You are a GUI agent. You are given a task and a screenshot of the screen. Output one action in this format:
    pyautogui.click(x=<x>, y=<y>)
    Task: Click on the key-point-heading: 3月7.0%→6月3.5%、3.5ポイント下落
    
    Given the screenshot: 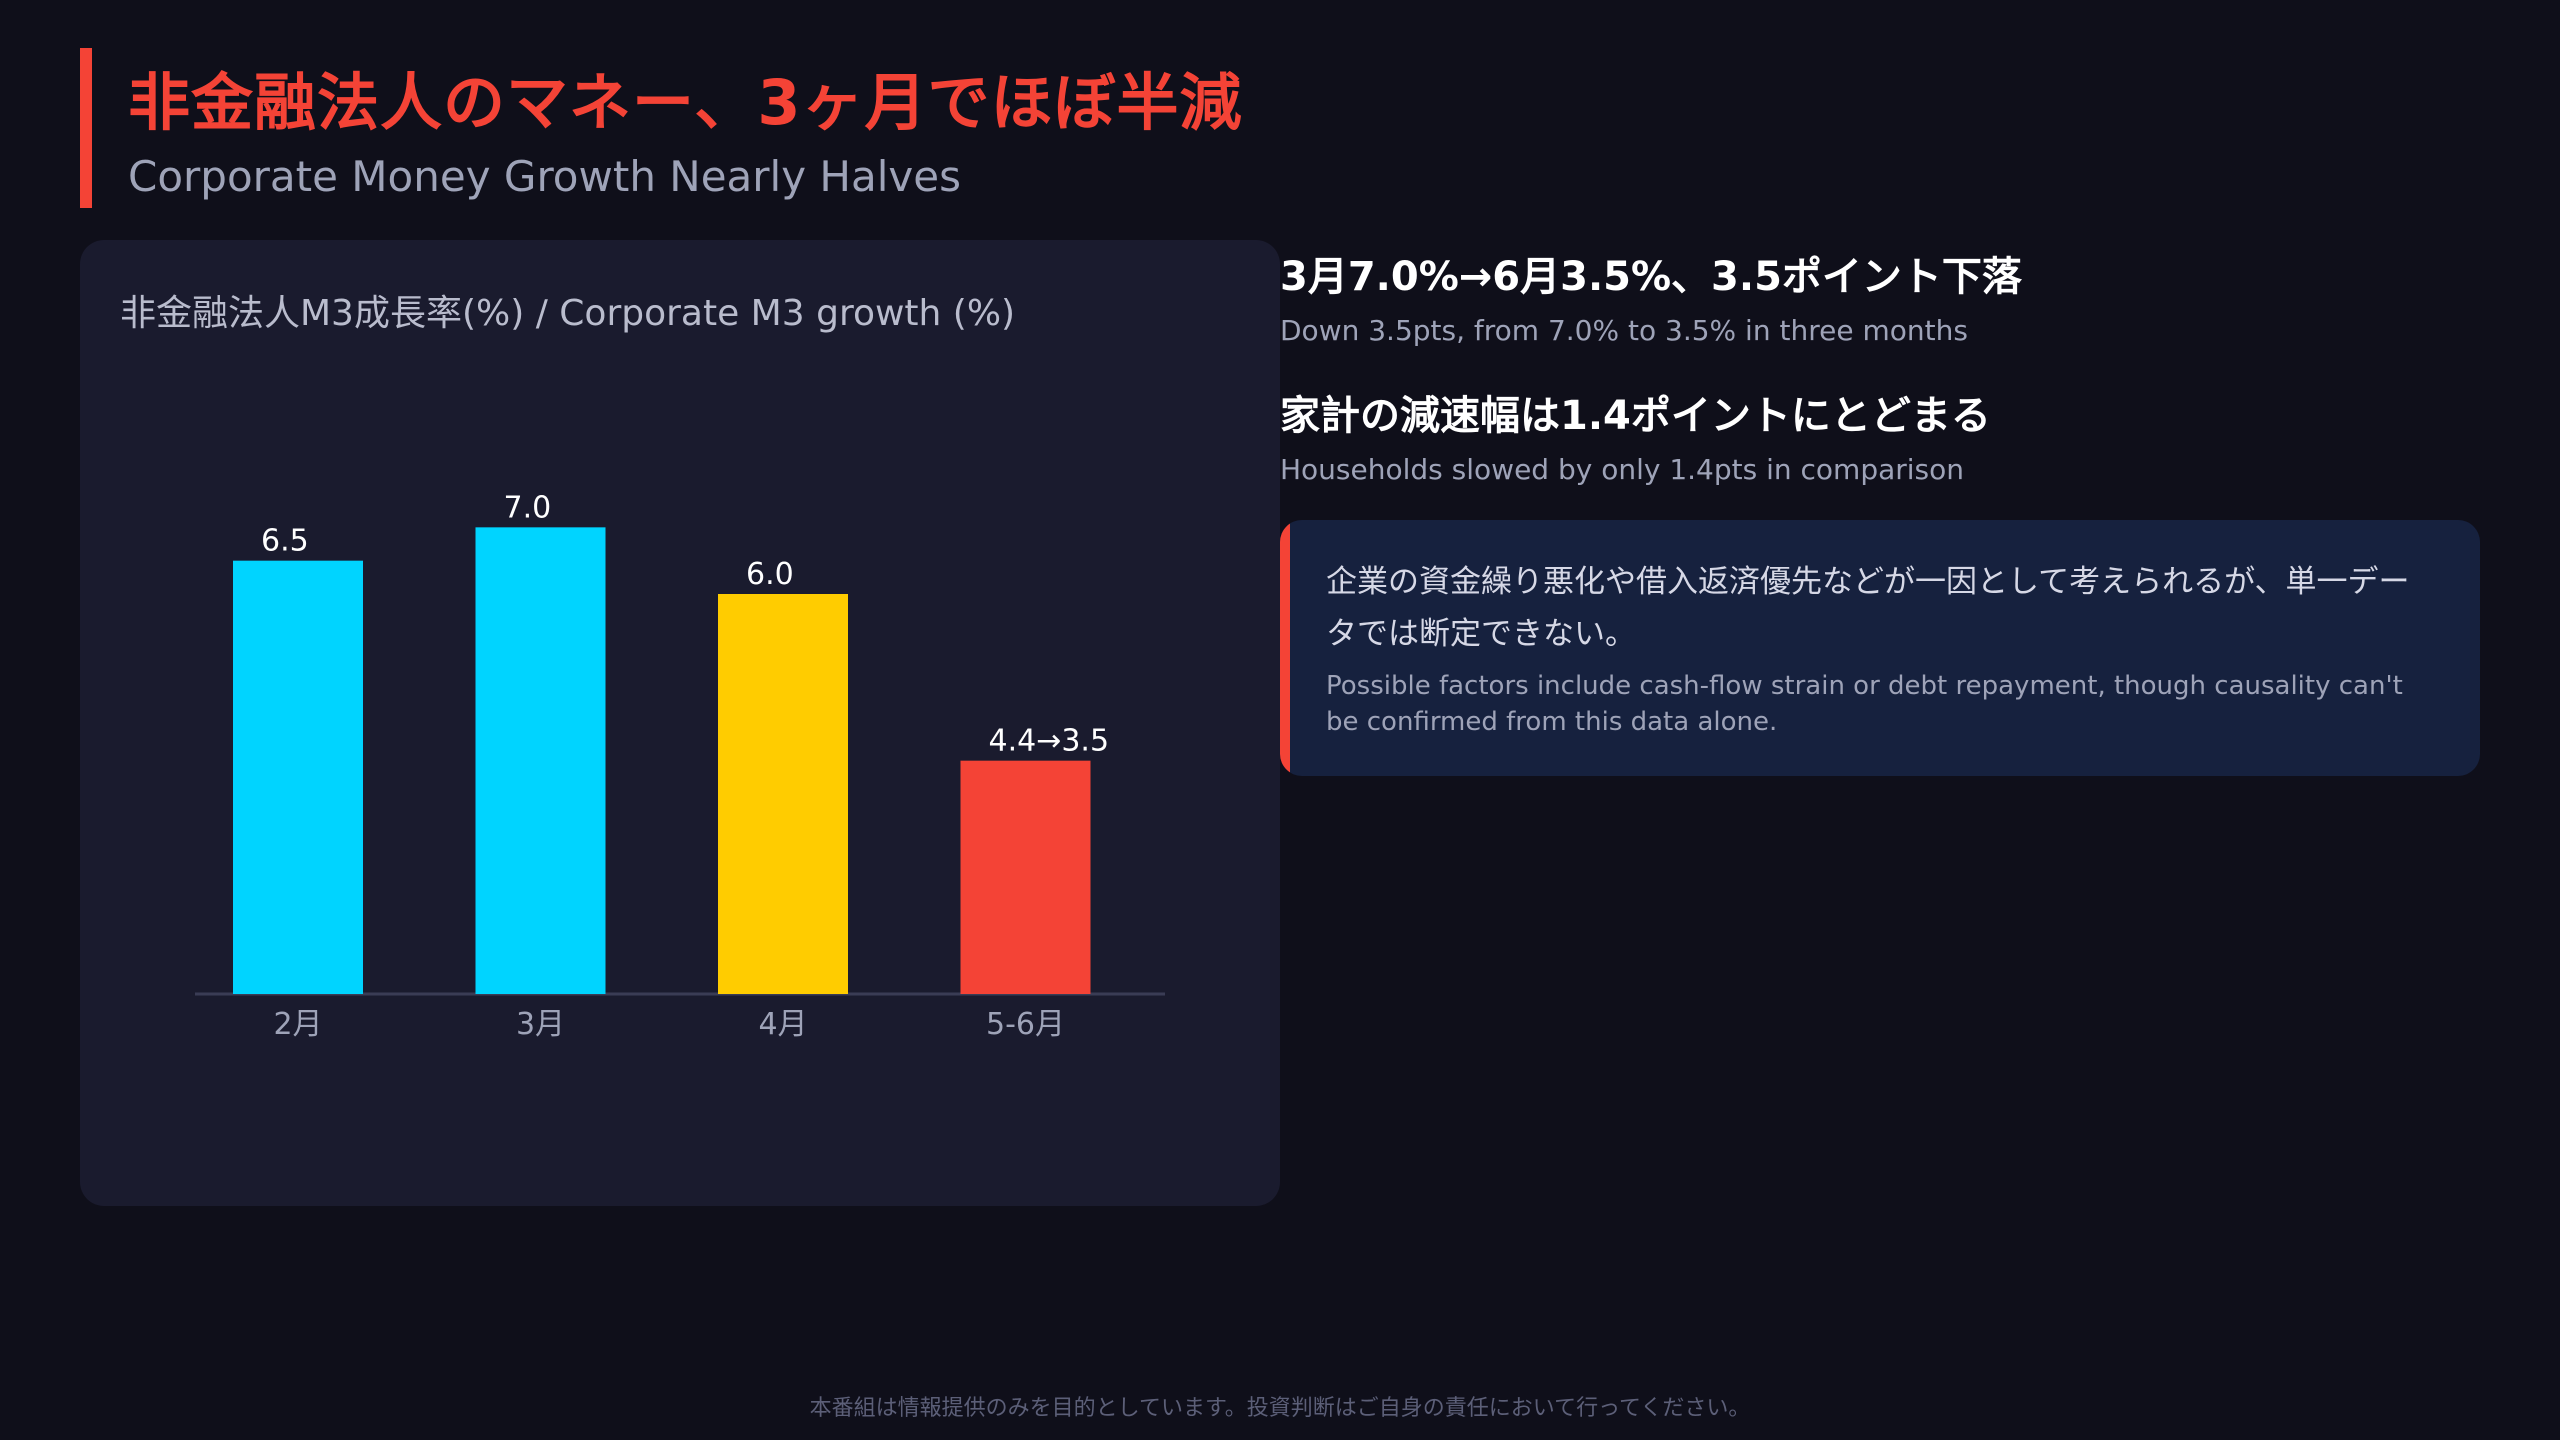 What is the action you would take?
    pyautogui.click(x=1651, y=277)
    